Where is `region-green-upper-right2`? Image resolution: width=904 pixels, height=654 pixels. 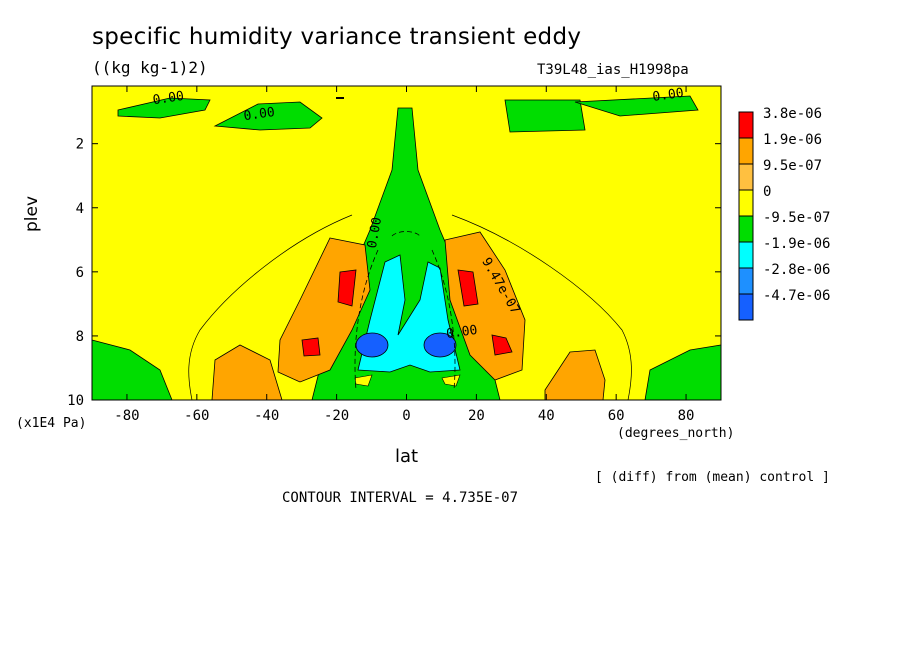 region-green-upper-right2 is located at coordinates (636, 106).